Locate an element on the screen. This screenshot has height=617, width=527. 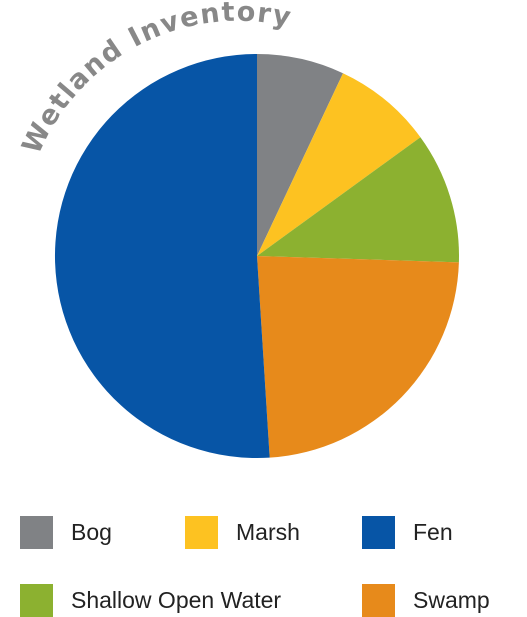
legend-label-shallow-open-water: Shallow Open Water is located at coordinates (176, 600).